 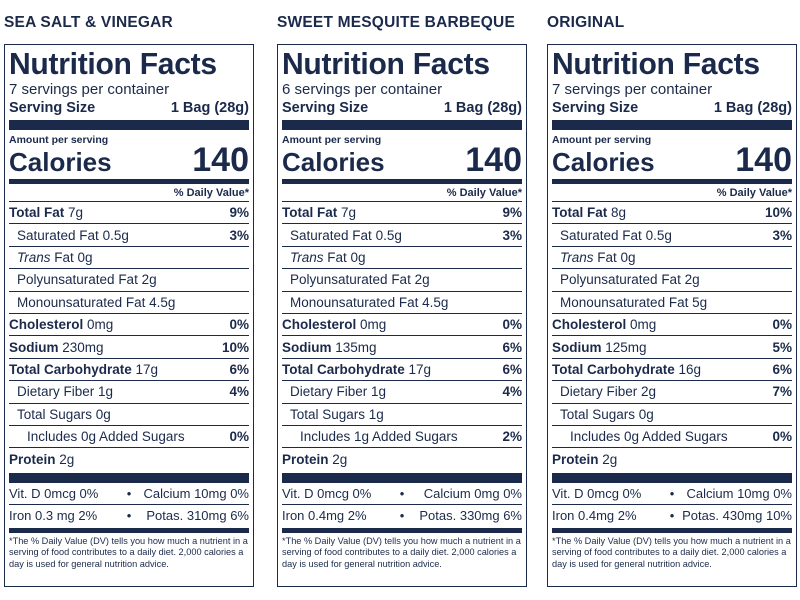 What do you see at coordinates (634, 302) in the screenshot?
I see `nutrient-text: Monounsaturated Fat 5g` at bounding box center [634, 302].